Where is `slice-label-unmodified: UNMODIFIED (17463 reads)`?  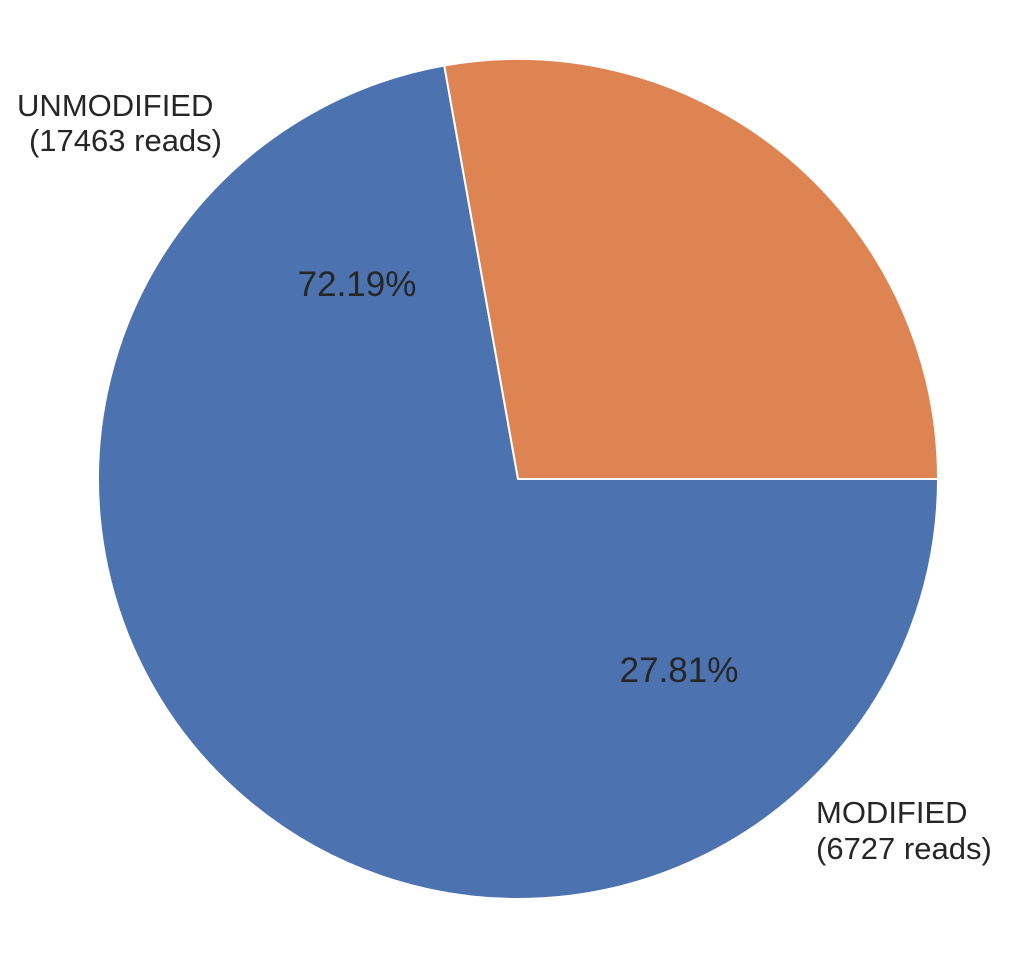
slice-label-unmodified: UNMODIFIED (17463 reads) is located at coordinates (119, 123).